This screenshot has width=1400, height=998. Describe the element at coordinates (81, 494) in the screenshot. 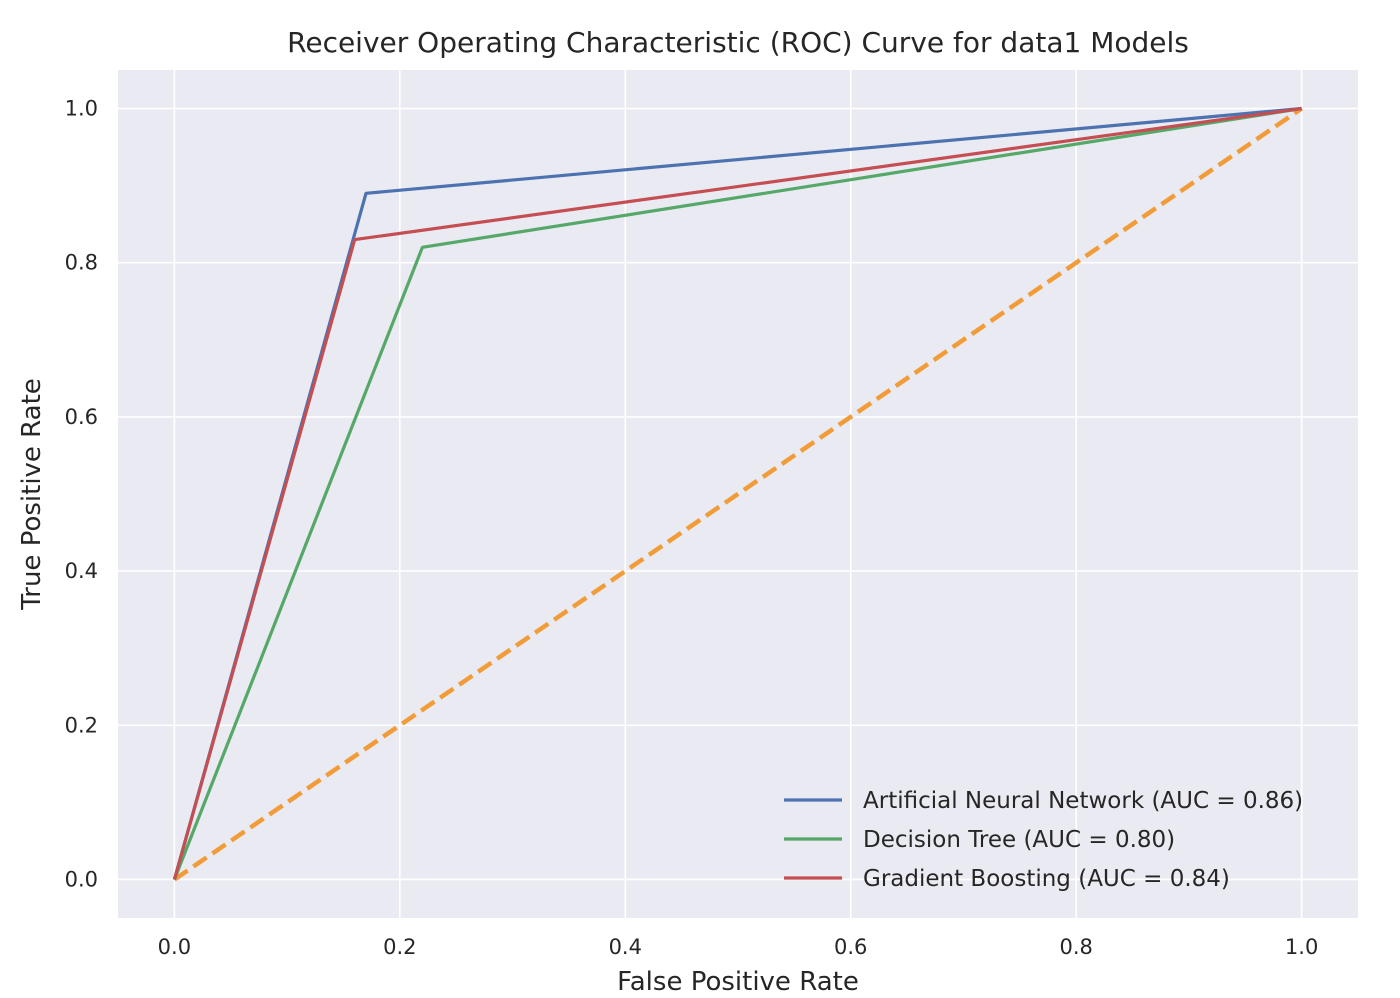

I see `y-tick-labels: 0.0 0.2 0.4 0.6 0.8 1.0` at that location.